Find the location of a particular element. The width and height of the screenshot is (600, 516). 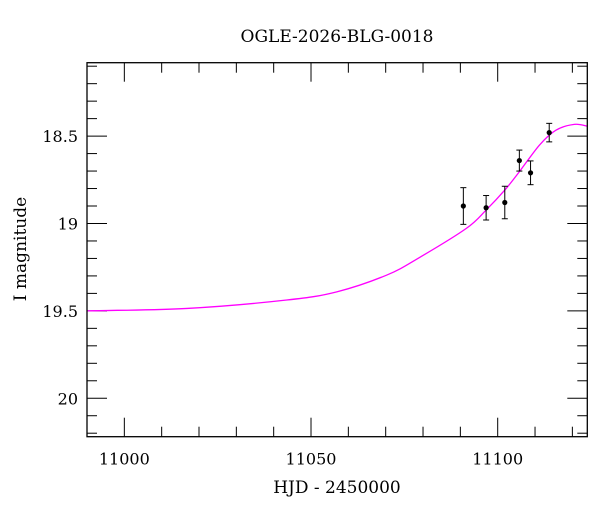

x-tick-label: 11050 is located at coordinates (311, 459).